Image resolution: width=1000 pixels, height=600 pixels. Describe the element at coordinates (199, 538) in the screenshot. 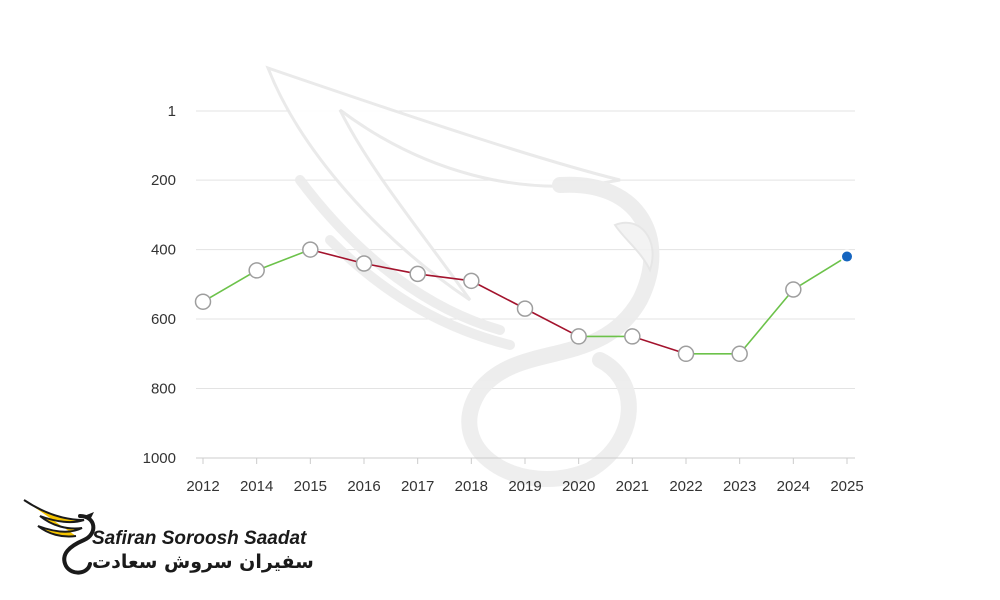

I see `brand-name-english: Safiran Soroosh Saadat` at that location.